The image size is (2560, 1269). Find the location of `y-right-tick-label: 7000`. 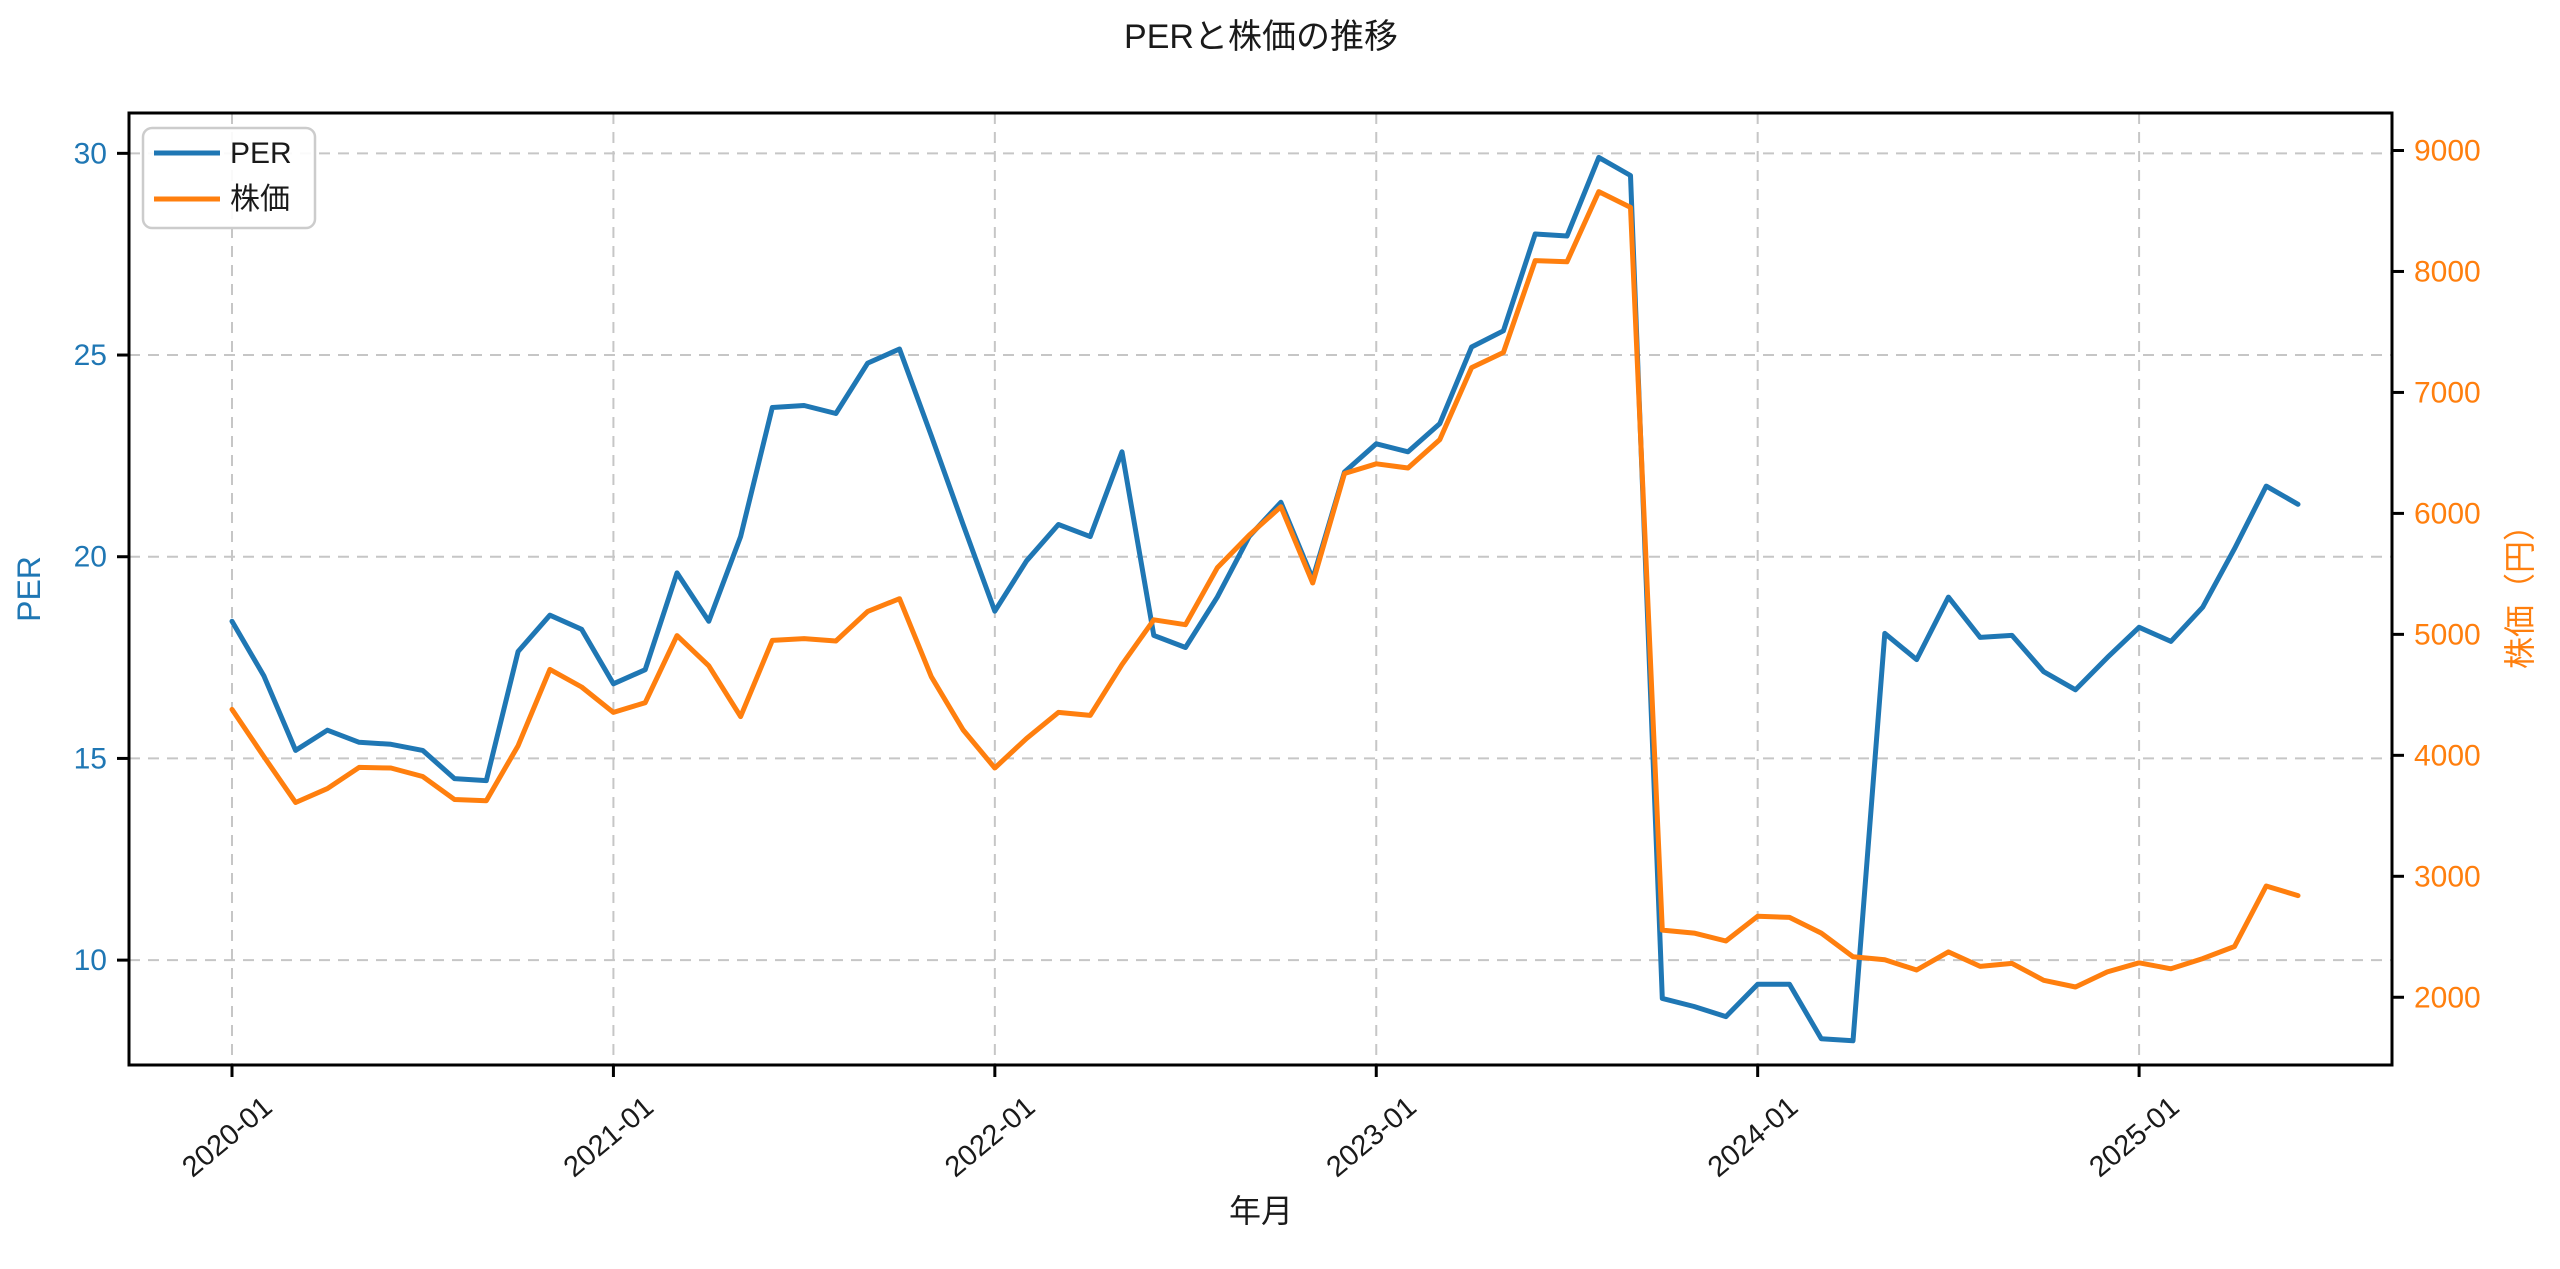

y-right-tick-label: 7000 is located at coordinates (2447, 392).